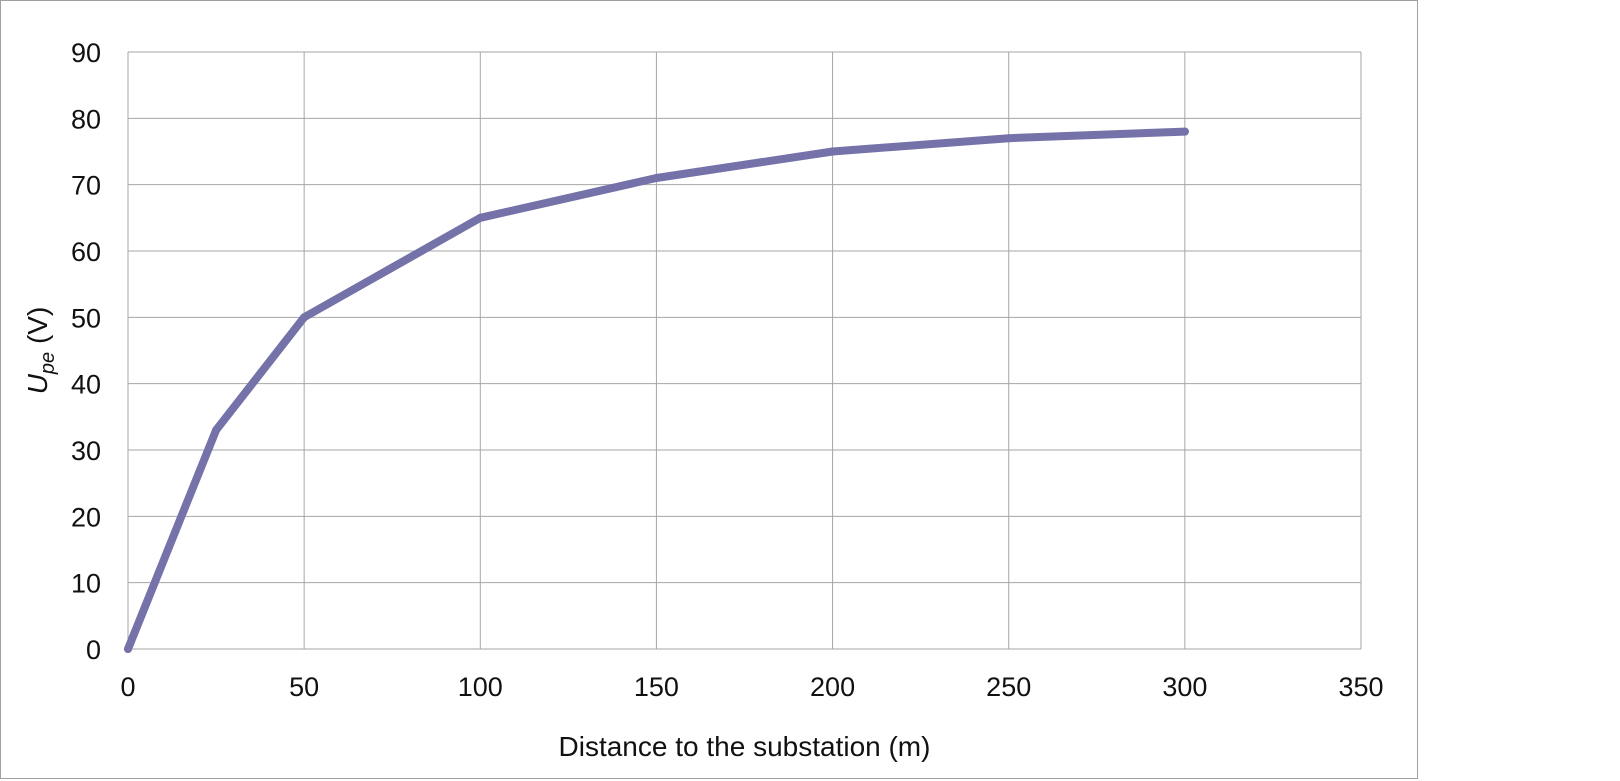 This screenshot has width=1620, height=781. I want to click on y-tick-label: 10, so click(86, 584).